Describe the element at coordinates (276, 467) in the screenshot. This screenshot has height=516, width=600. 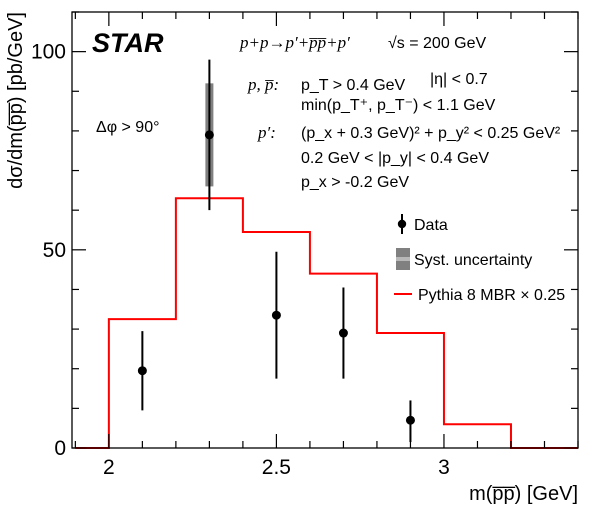
I see `x-tick-label: 2.5` at that location.